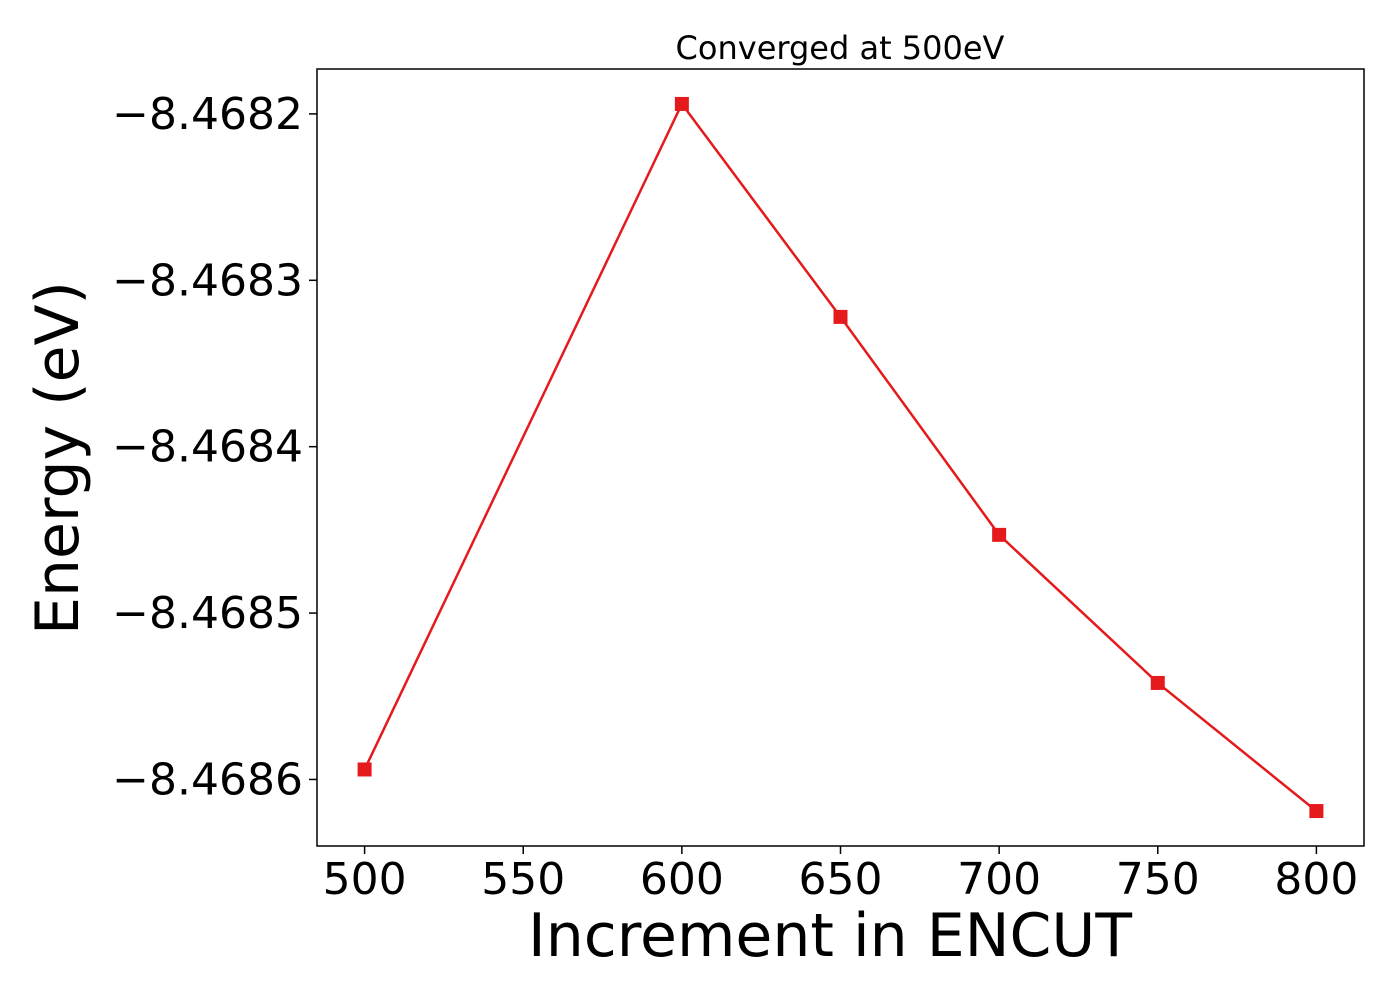 Image resolution: width=1400 pixels, height=1000 pixels. What do you see at coordinates (1158, 879) in the screenshot?
I see `x-tick-label: 750` at bounding box center [1158, 879].